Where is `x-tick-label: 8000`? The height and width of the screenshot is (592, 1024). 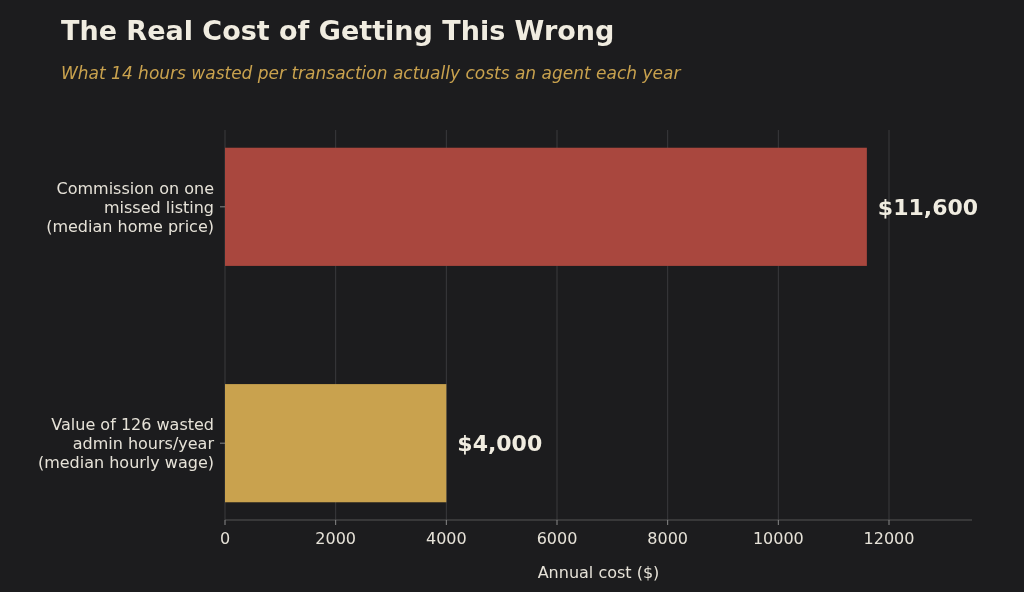
x-tick-label: 8000 is located at coordinates (668, 538).